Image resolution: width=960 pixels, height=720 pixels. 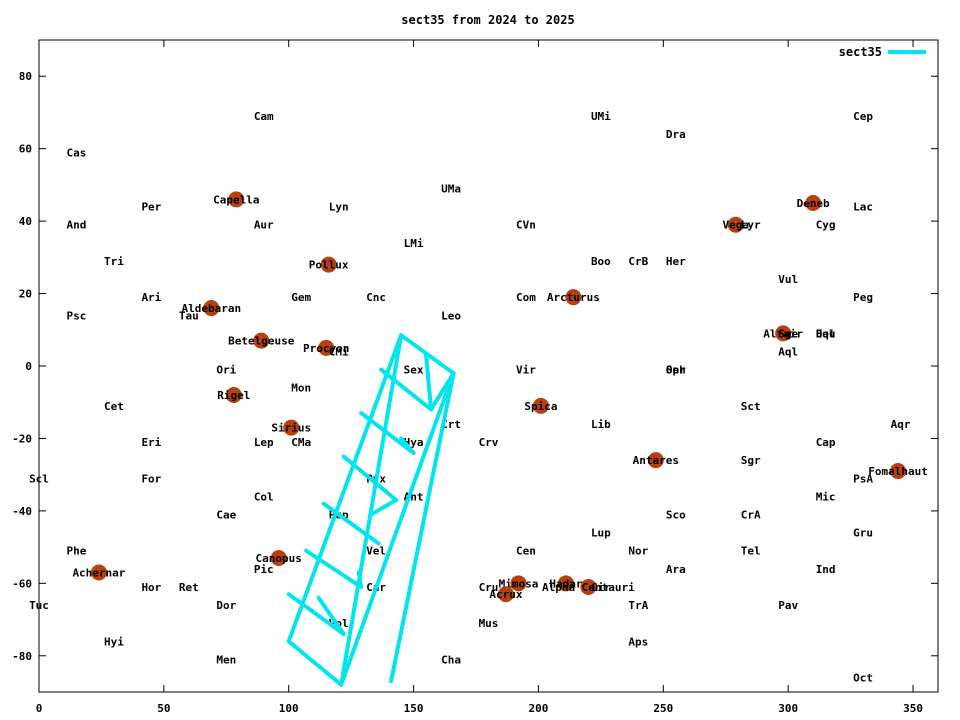 I want to click on constellation-label: Lyr, so click(x=751, y=225).